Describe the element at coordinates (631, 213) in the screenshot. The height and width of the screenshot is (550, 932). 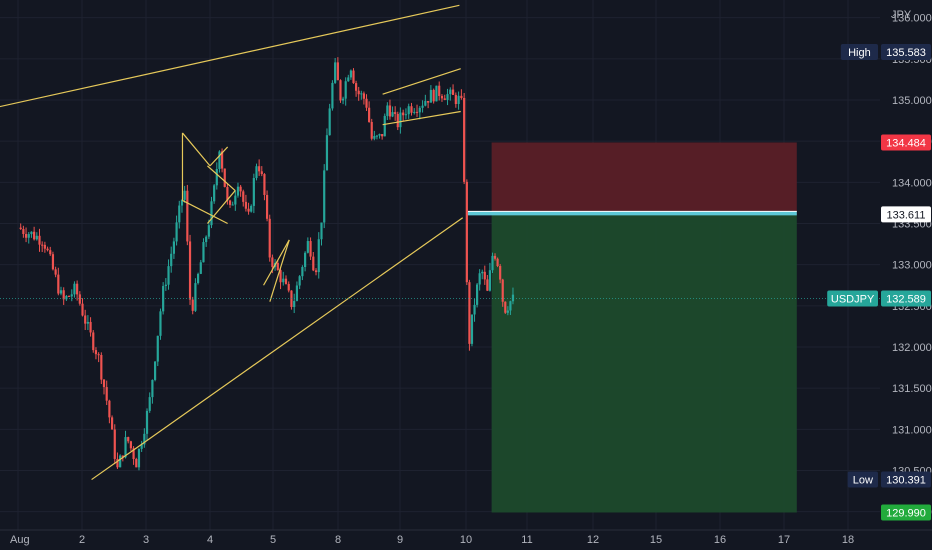
I see `entry-line` at that location.